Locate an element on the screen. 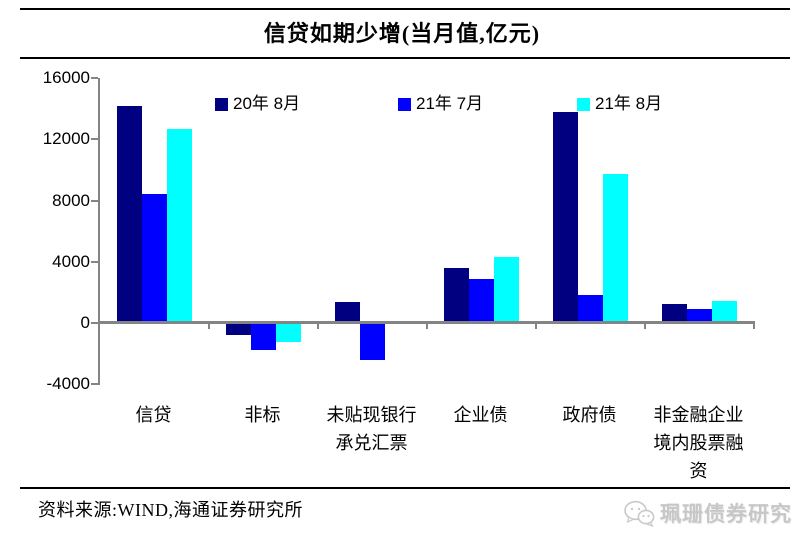 This screenshot has width=804, height=548. category-label: 未贴现银行 承兑汇票 is located at coordinates (371, 429).